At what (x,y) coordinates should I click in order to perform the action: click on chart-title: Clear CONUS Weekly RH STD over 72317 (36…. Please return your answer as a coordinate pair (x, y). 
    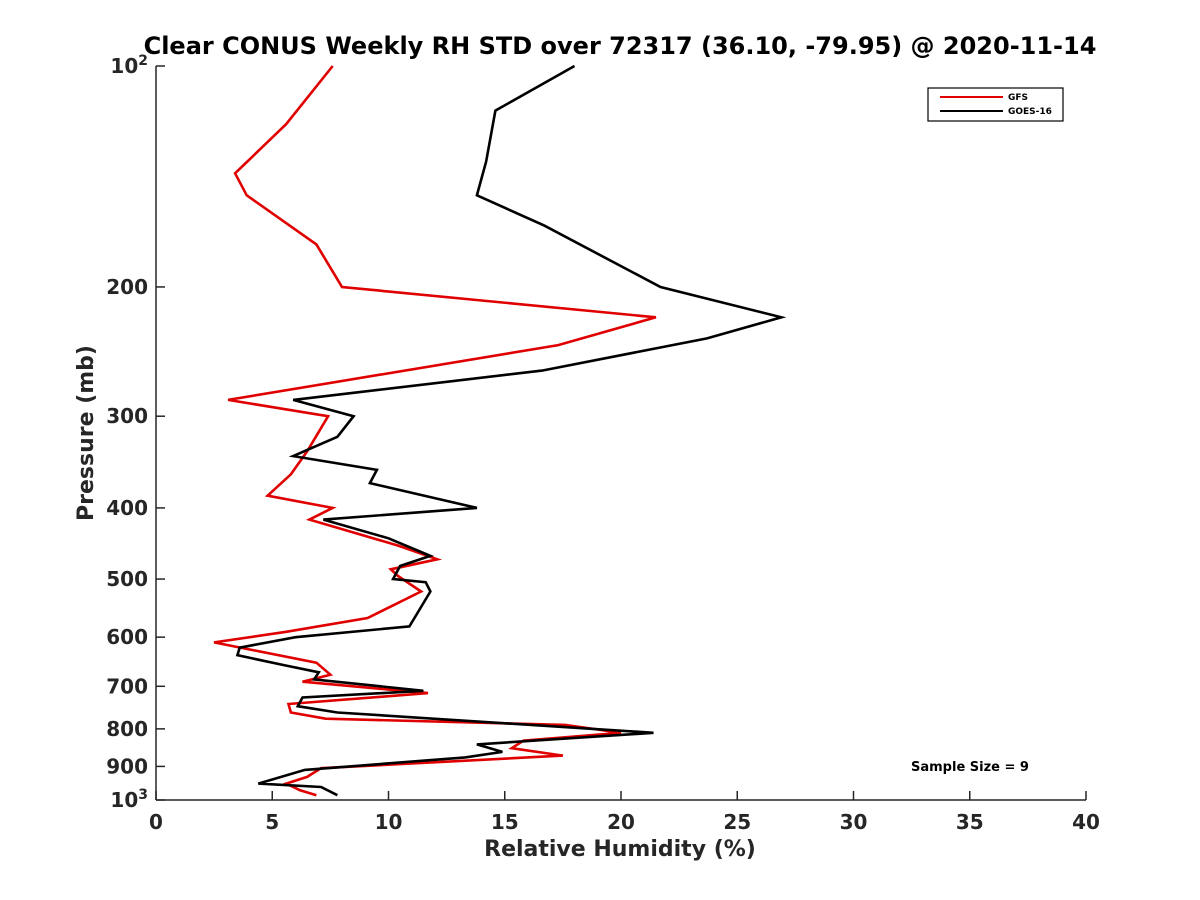
    Looking at the image, I should click on (620, 46).